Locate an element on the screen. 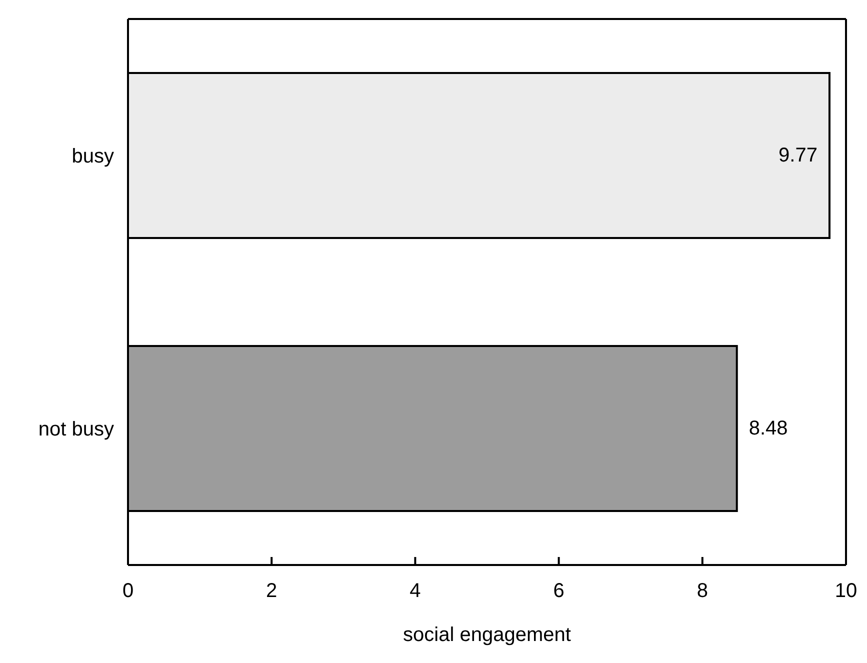  x-tick-label: 8 is located at coordinates (702, 591).